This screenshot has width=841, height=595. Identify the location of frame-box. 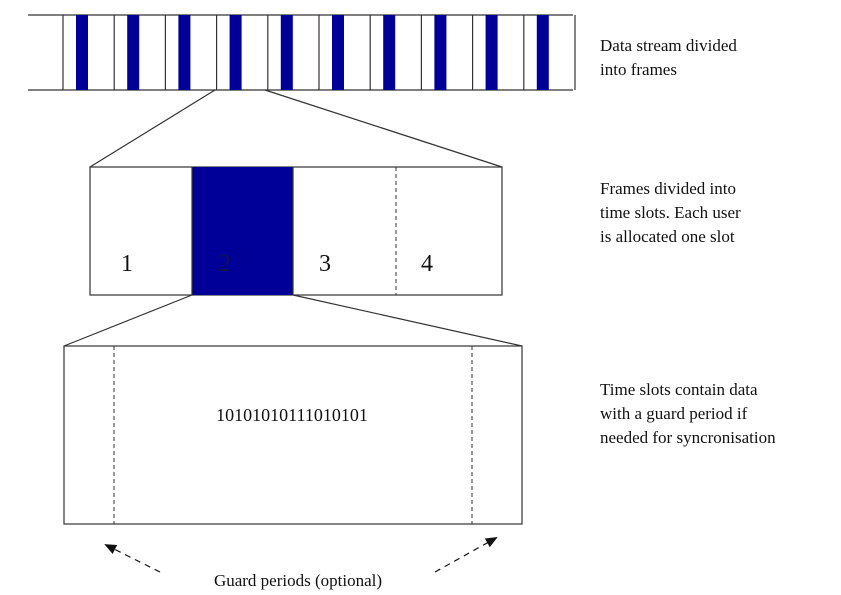
(296, 231).